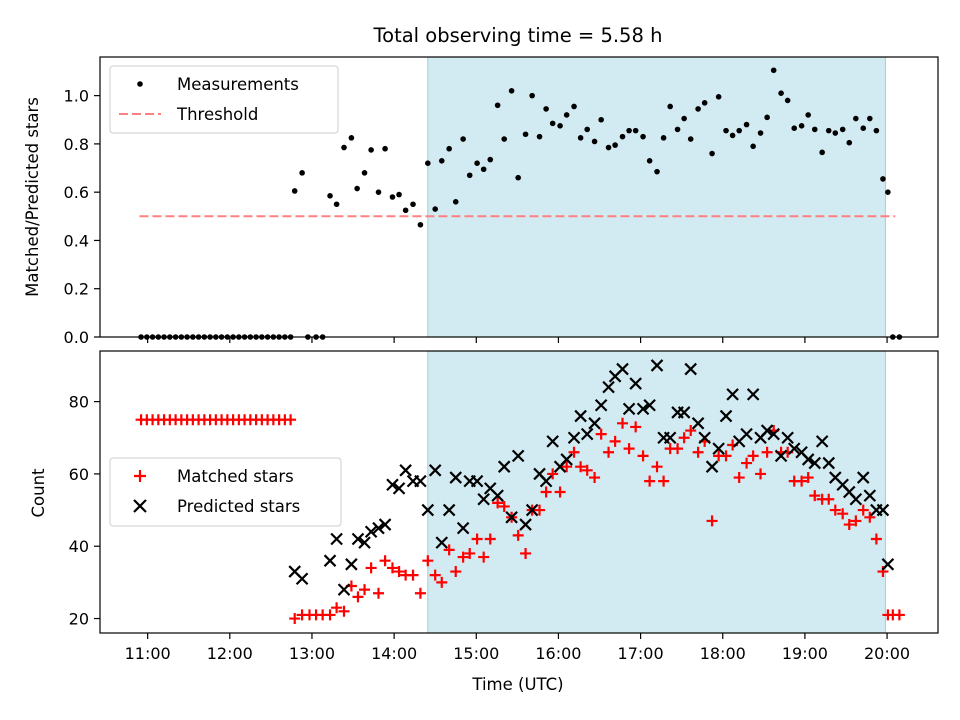 The width and height of the screenshot is (960, 720). I want to click on bottom-y-axis: 20 40 60 80, so click(84, 511).